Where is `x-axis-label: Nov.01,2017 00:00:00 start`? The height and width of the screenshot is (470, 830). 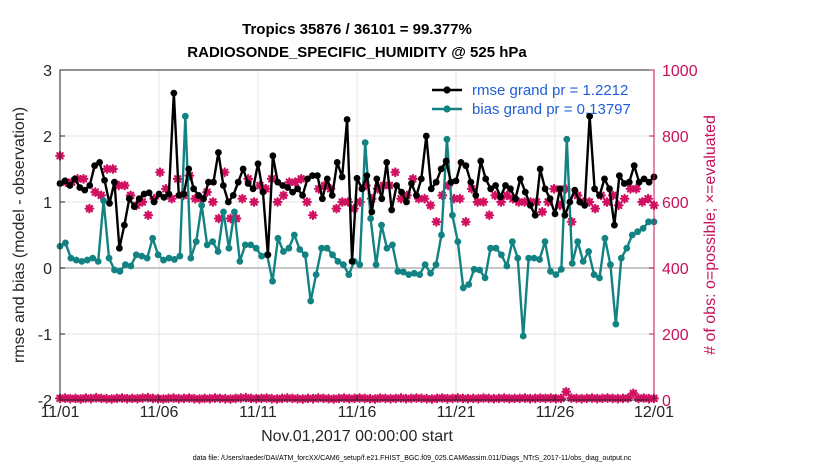
x-axis-label: Nov.01,2017 00:00:00 start is located at coordinates (357, 436).